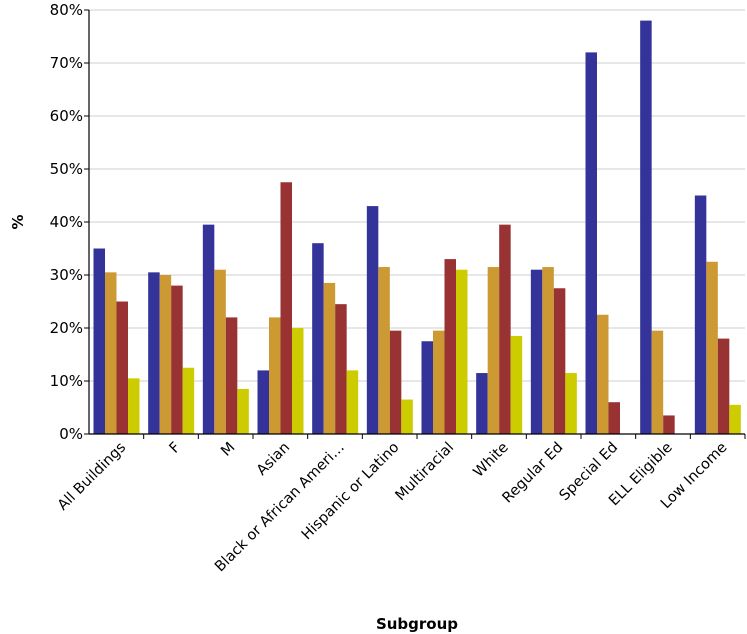 The image size is (747, 634). Describe the element at coordinates (66, 222) in the screenshot. I see `y-tick-label: 40%` at that location.